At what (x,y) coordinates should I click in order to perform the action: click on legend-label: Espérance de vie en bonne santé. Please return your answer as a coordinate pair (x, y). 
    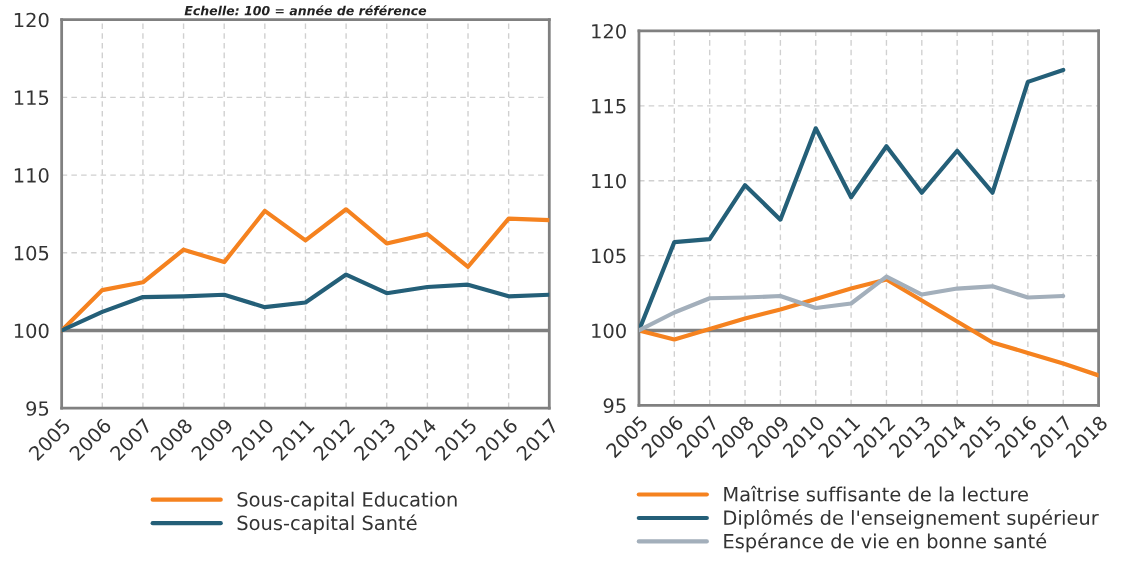
    Looking at the image, I should click on (885, 542).